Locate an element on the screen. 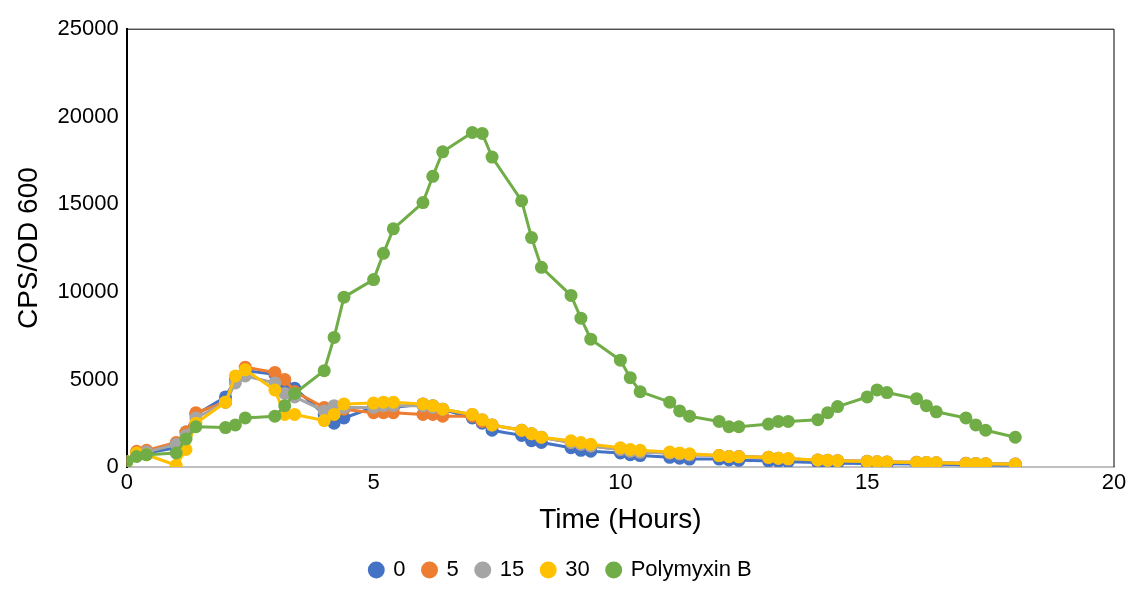 This screenshot has width=1142, height=599. y-tick-label: 25000 is located at coordinates (88, 28).